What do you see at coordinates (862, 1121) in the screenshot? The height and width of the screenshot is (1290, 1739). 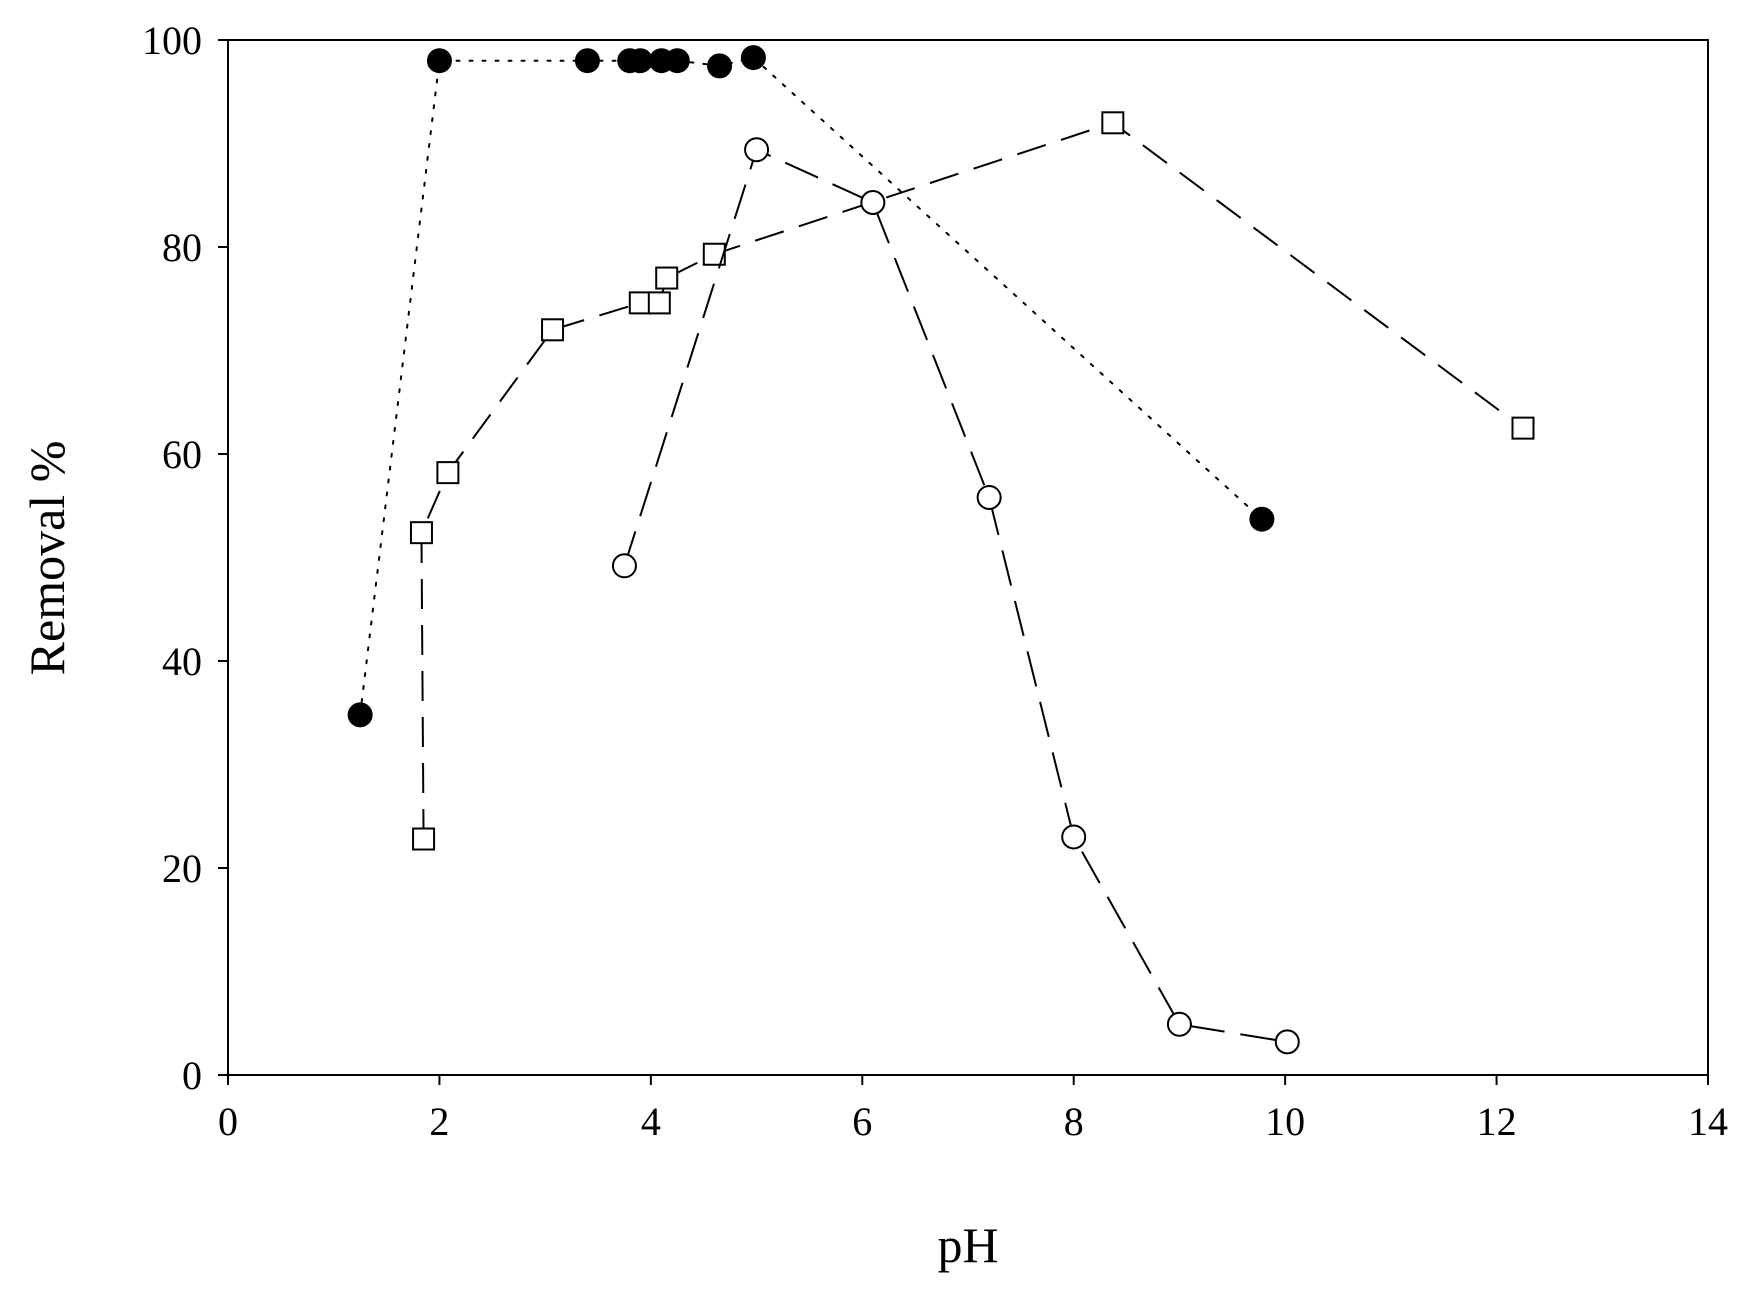 I see `x-tick-label: 6` at bounding box center [862, 1121].